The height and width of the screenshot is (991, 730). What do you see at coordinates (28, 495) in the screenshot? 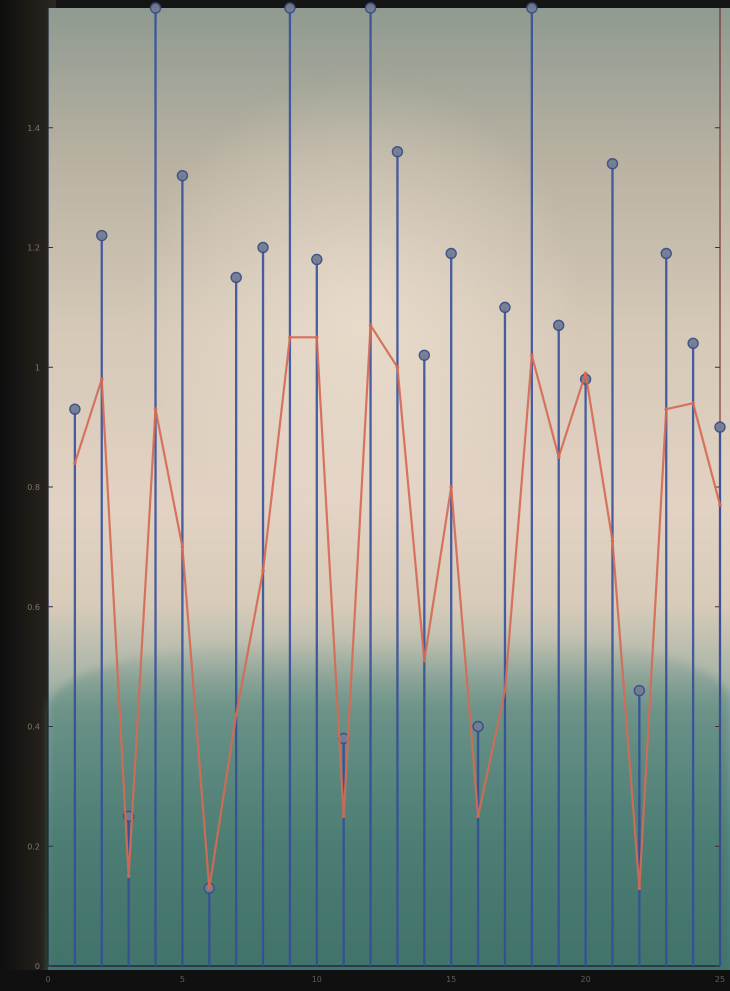
I see `left-shadow` at bounding box center [28, 495].